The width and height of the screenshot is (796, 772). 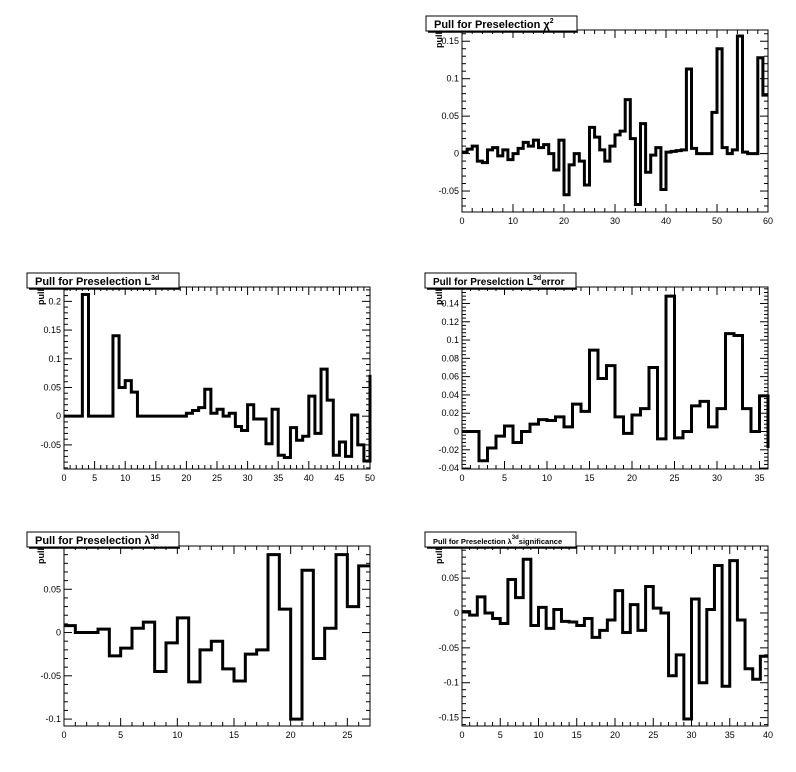 I want to click on chart-title-suffix: error, so click(x=552, y=282).